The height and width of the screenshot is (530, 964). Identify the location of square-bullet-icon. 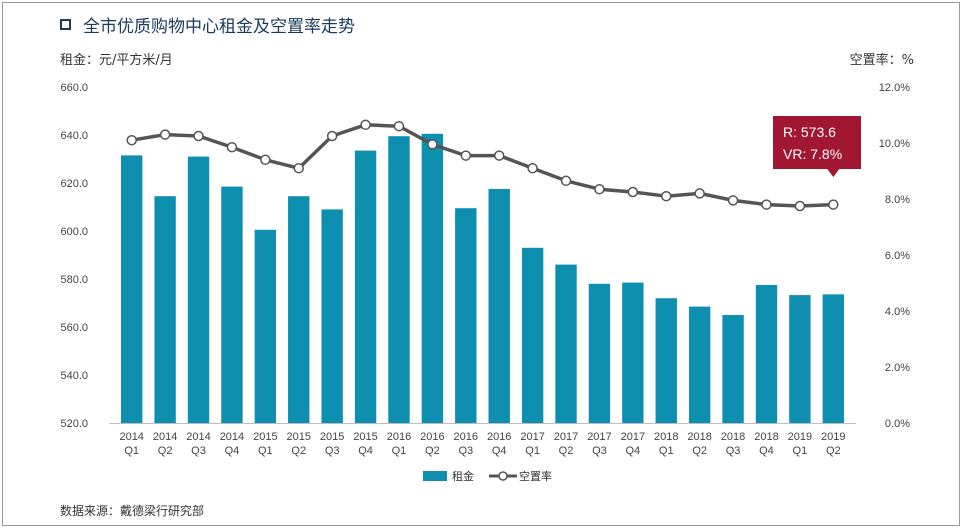
(65, 24).